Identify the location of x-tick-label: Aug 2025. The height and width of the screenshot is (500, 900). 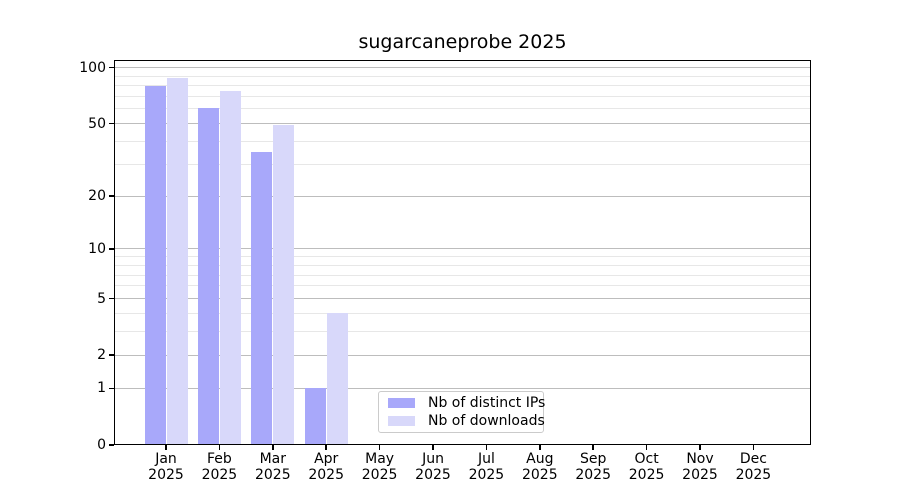
(539, 467).